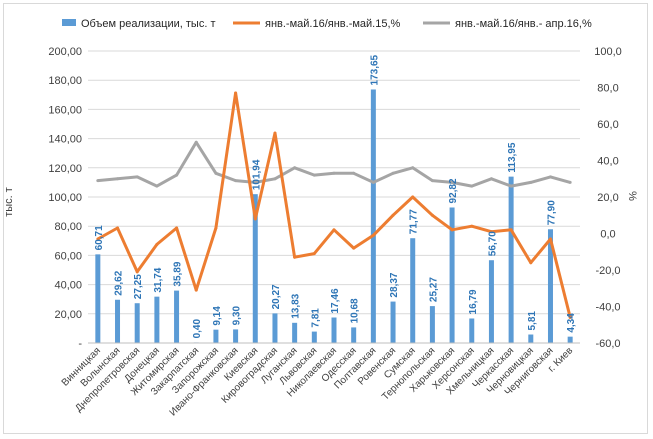  Describe the element at coordinates (607, 344) in the screenshot. I see `y-right-tick-label: -60,0` at that location.